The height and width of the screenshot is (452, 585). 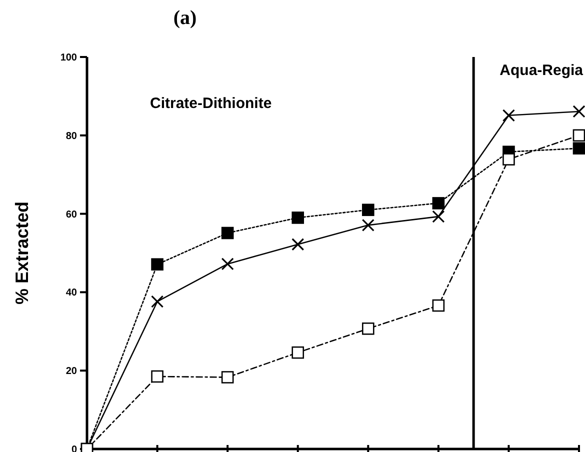 What do you see at coordinates (22, 253) in the screenshot?
I see `y-axis-title: % Extracted` at bounding box center [22, 253].